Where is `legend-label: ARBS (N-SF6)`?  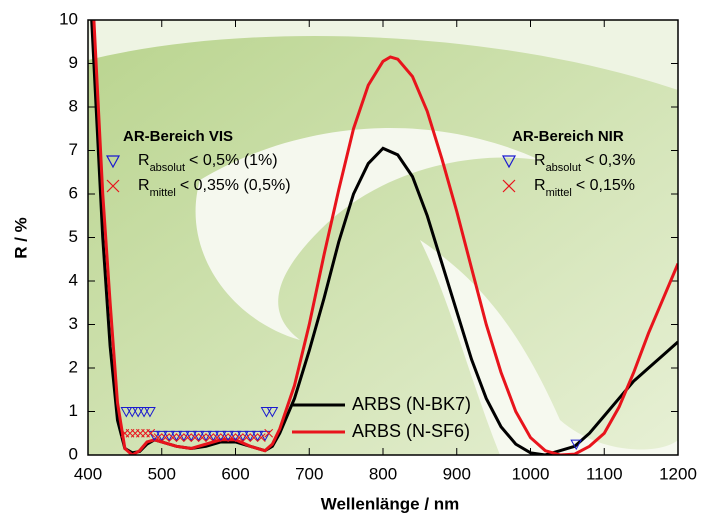 legend-label: ARBS (N-SF6) is located at coordinates (411, 431).